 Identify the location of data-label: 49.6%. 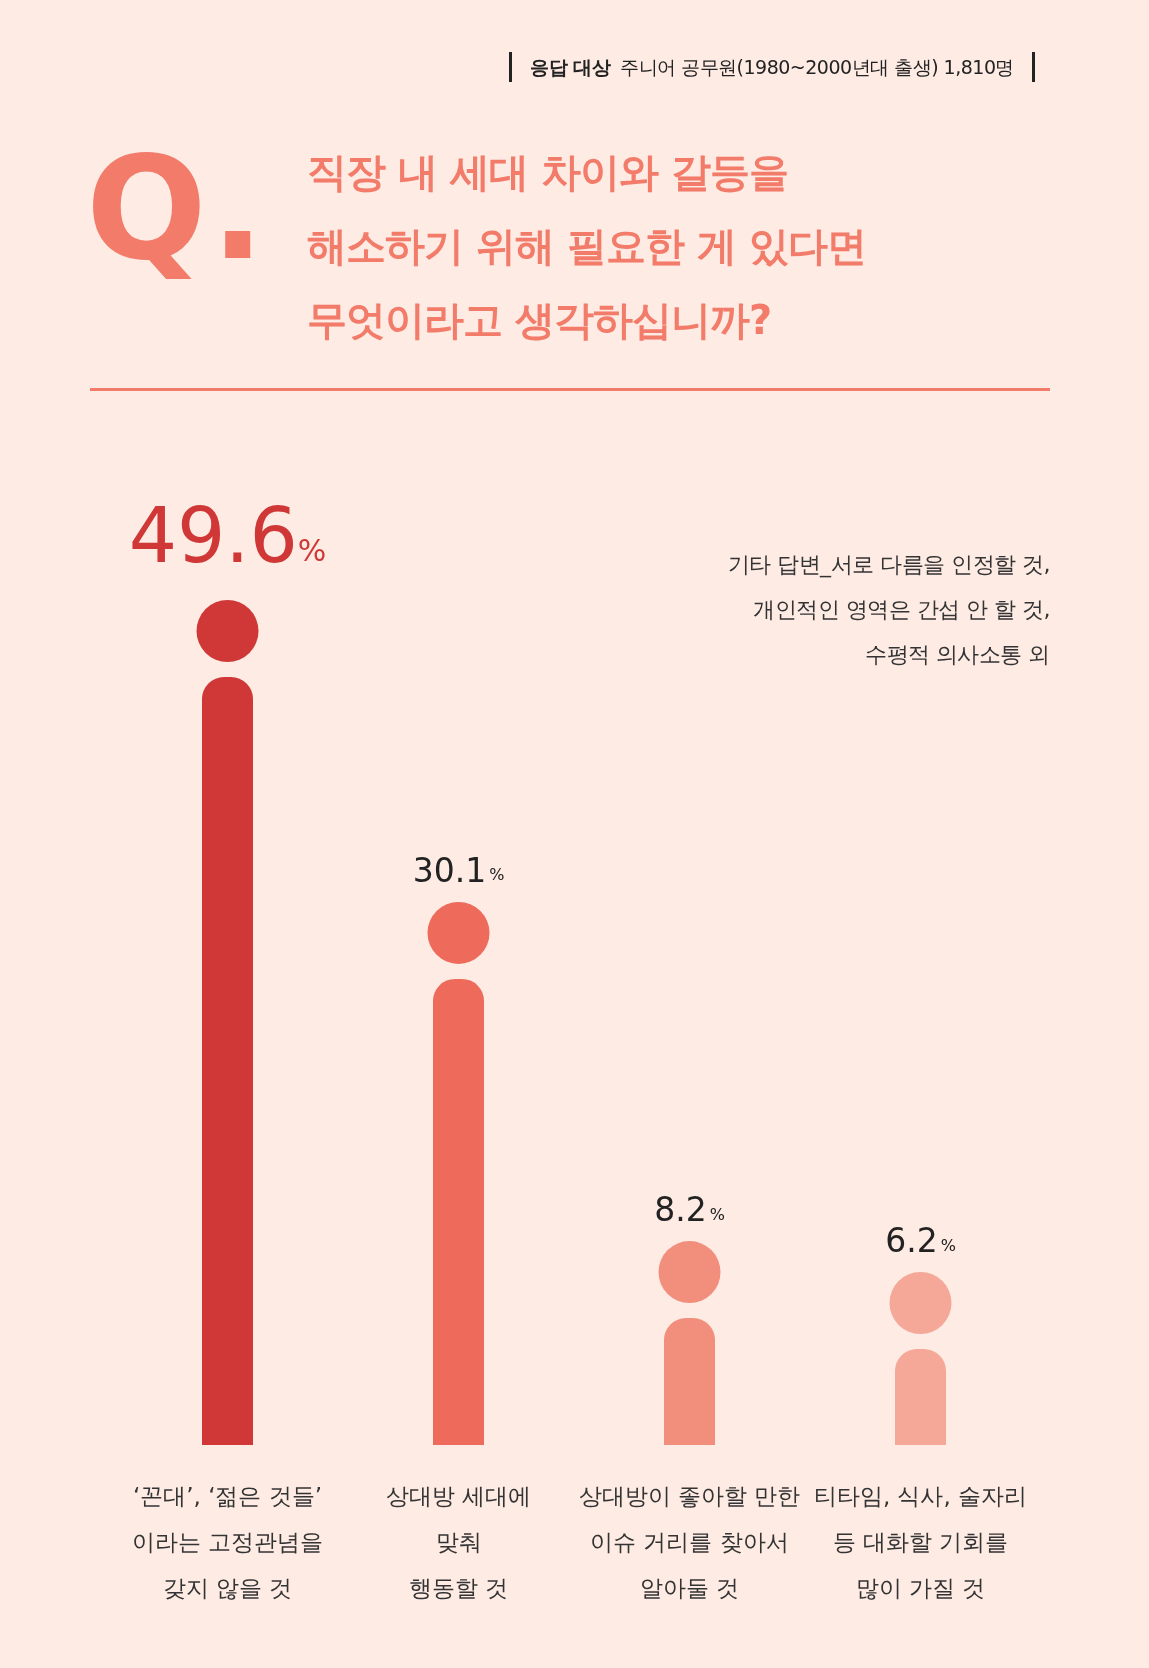
(227, 535).